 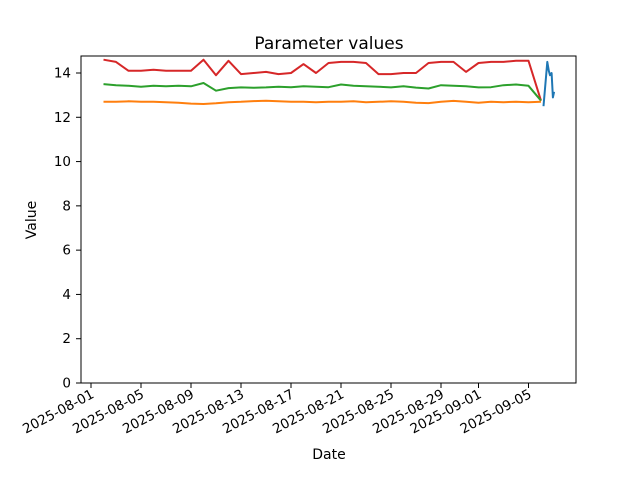 What do you see at coordinates (328, 44) in the screenshot?
I see `chart-title: Parameter values` at bounding box center [328, 44].